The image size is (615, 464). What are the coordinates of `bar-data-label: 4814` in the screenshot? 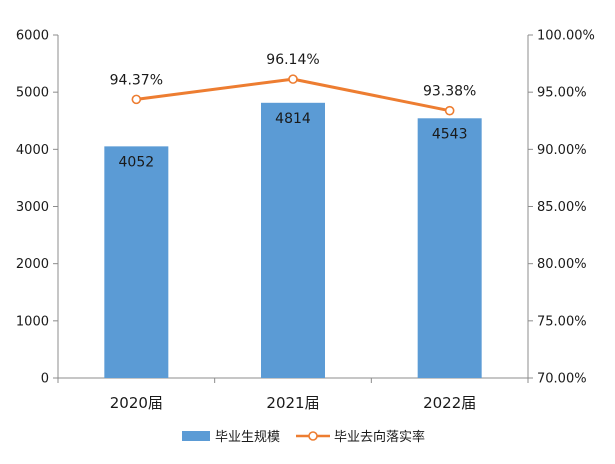 It's located at (293, 119).